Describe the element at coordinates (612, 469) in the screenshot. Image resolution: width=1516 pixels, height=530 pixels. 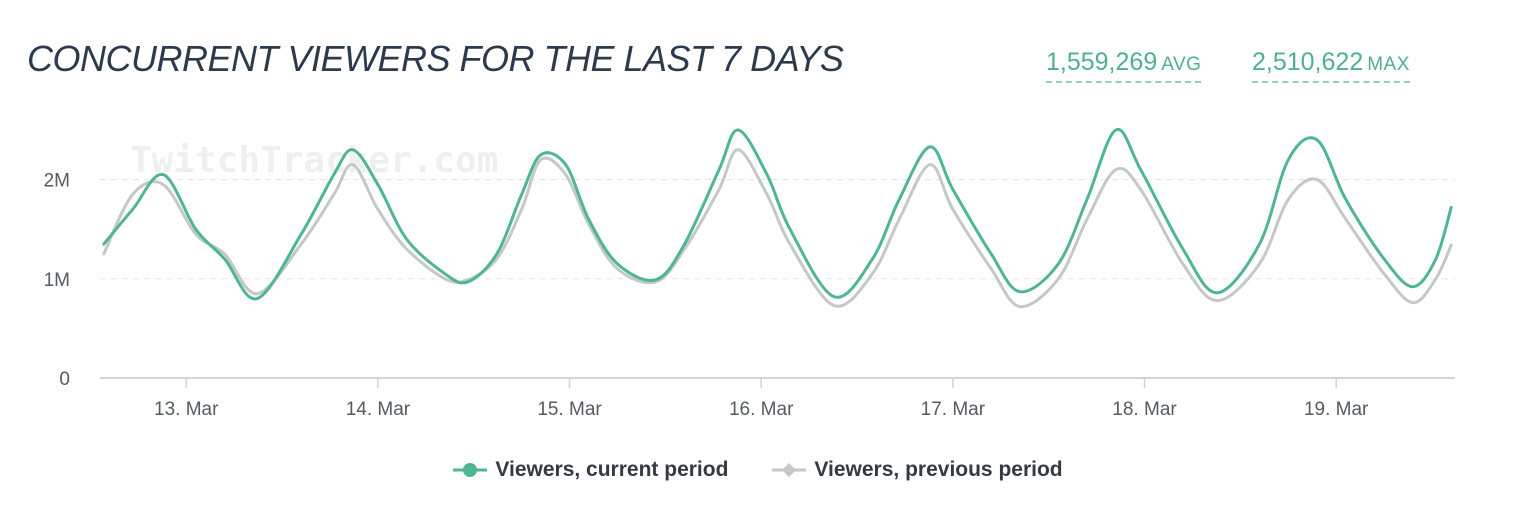
I see `legend-label-current: Viewers, current period` at that location.